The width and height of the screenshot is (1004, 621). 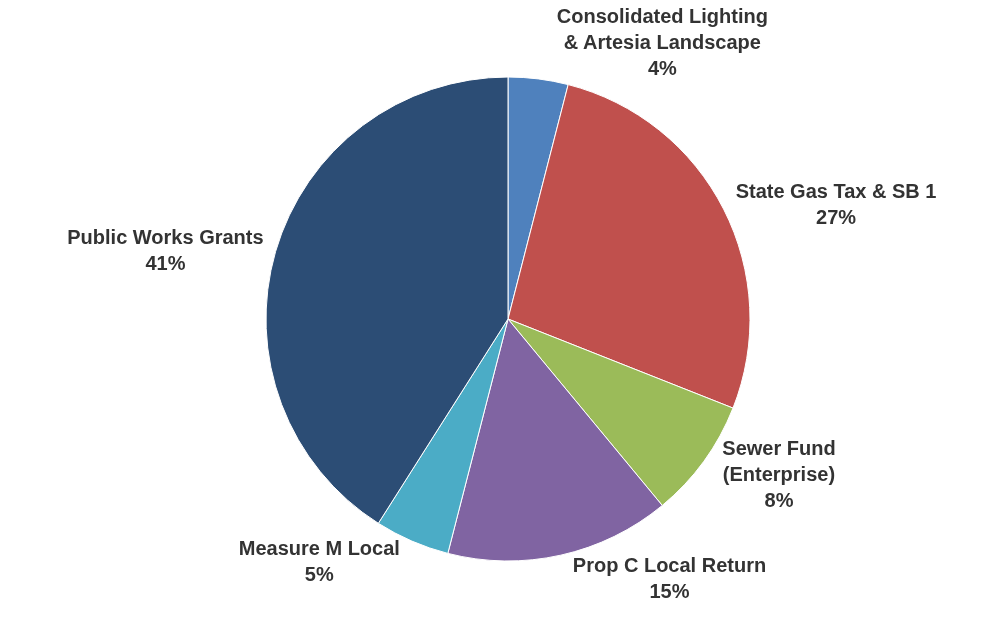 What do you see at coordinates (165, 236) in the screenshot?
I see `slice-label: Public Works Grants` at bounding box center [165, 236].